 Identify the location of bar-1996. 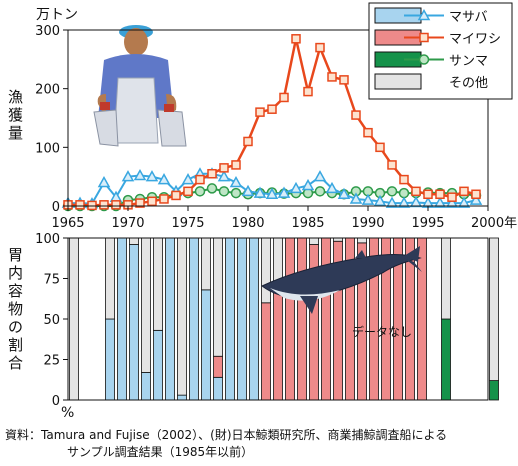
(446, 319).